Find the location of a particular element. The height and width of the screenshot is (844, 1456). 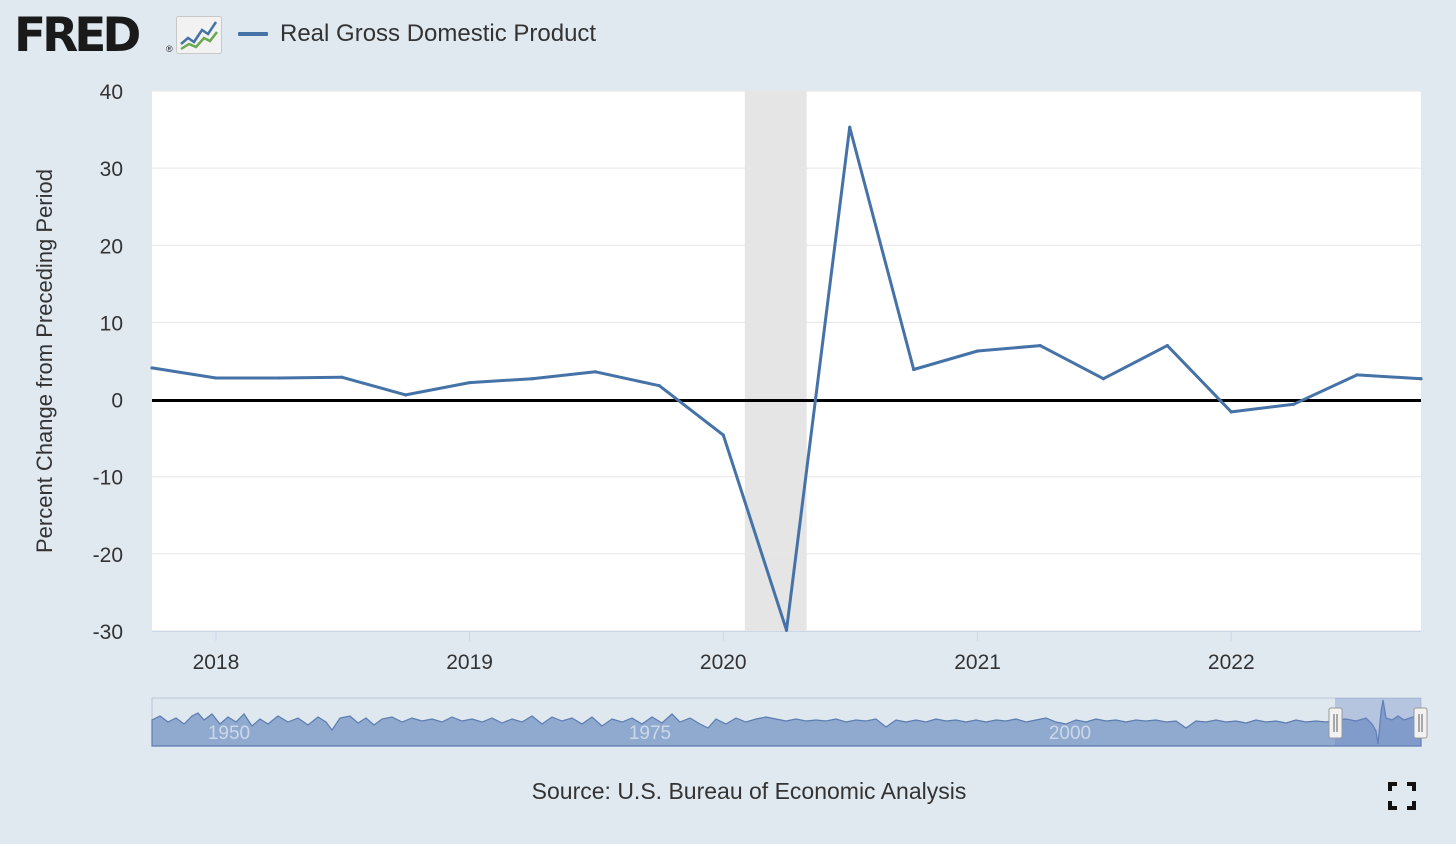

registered-mark: ® is located at coordinates (169, 49).